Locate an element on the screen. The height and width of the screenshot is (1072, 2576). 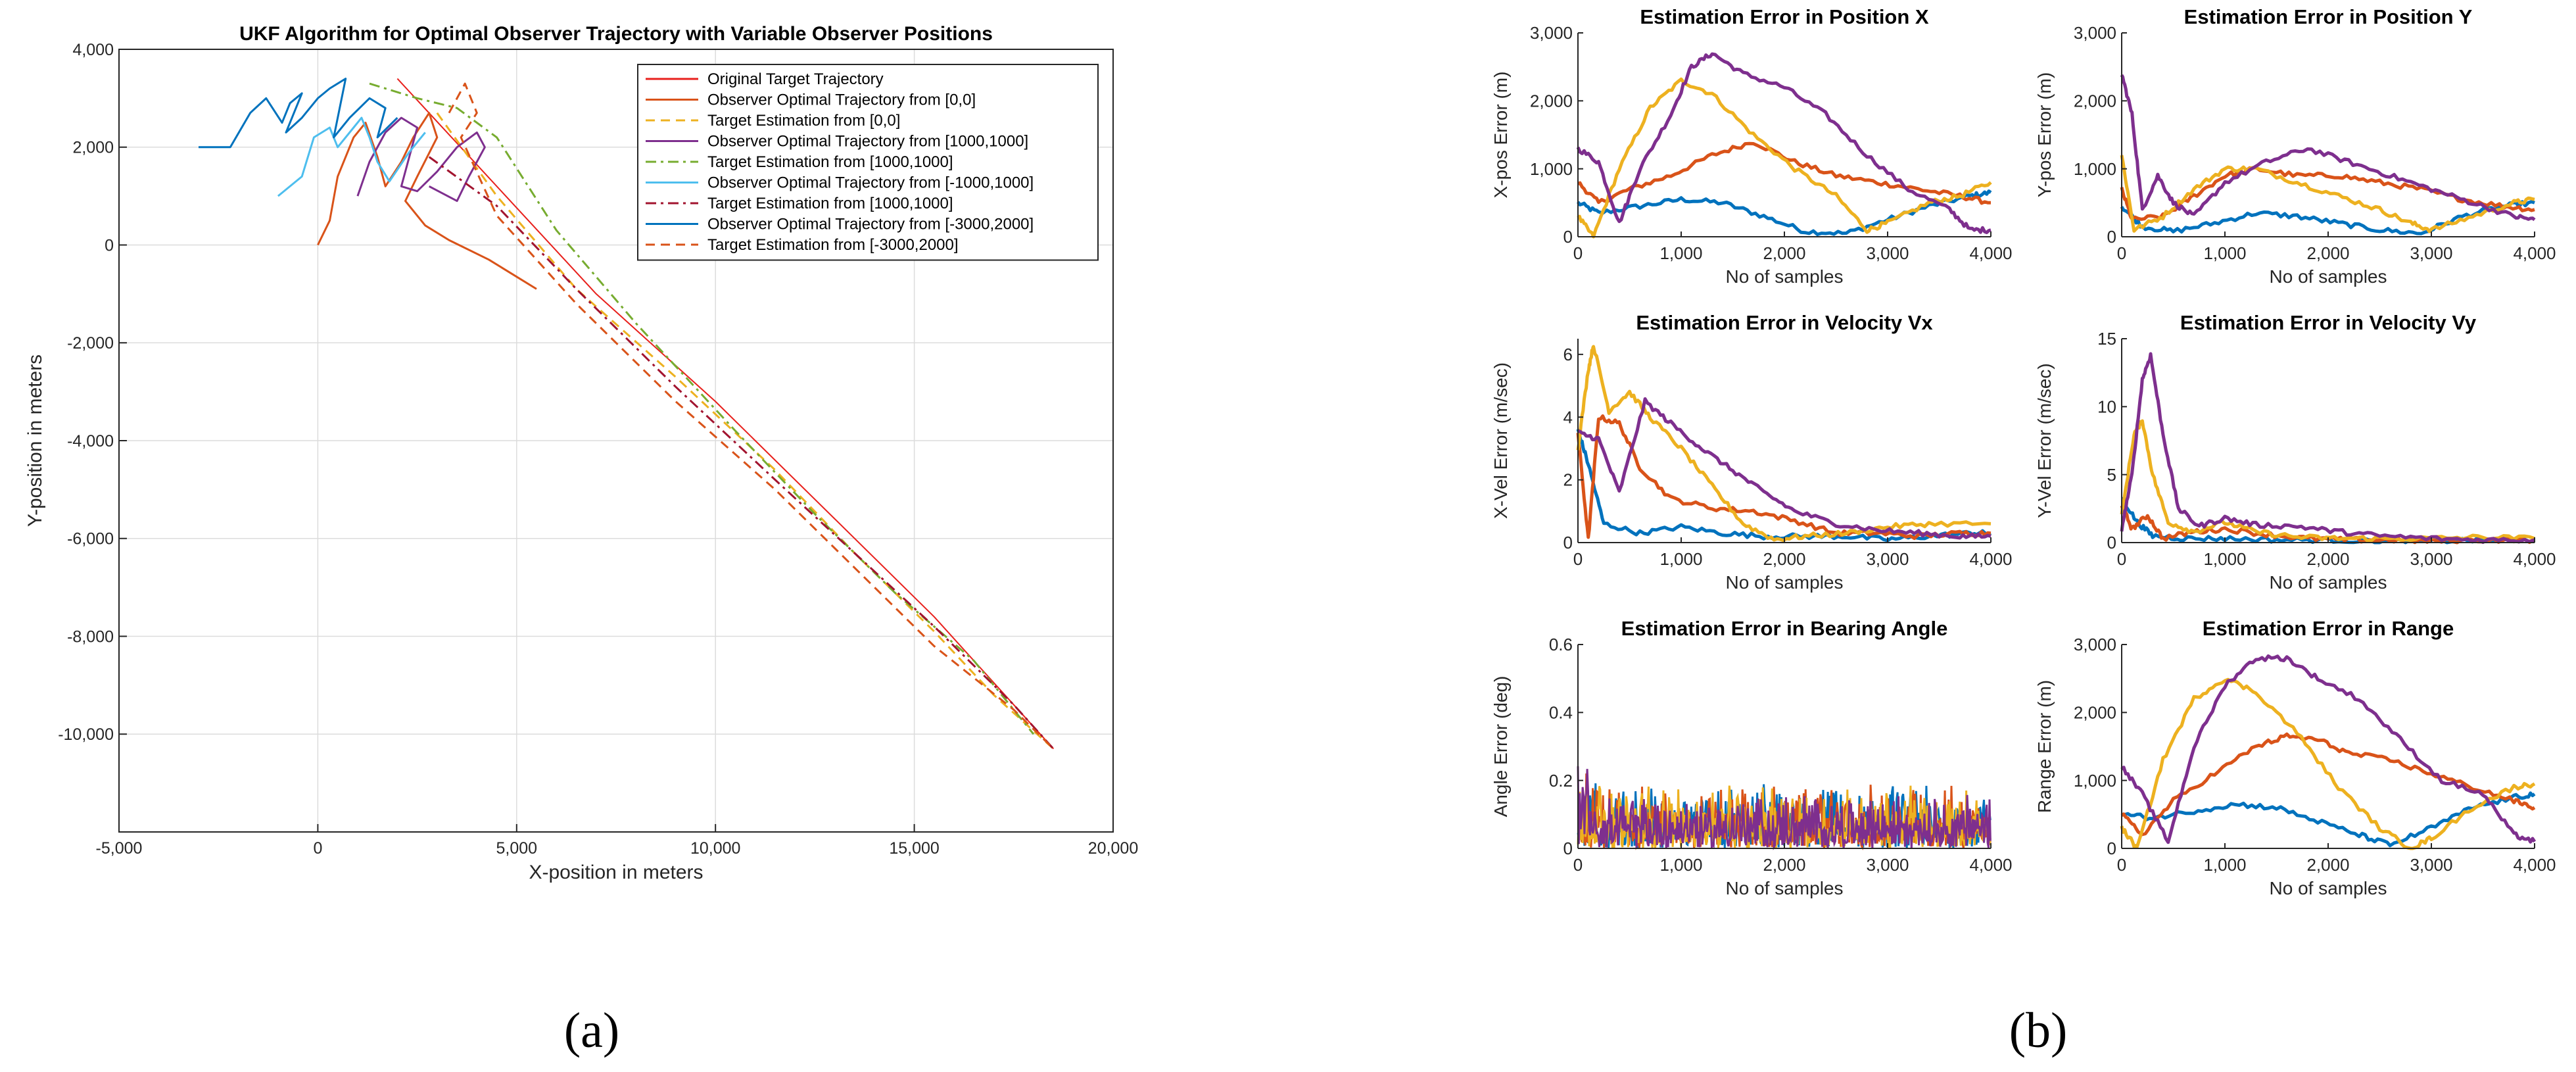
y-tick-label: 1,000 is located at coordinates (2095, 169).